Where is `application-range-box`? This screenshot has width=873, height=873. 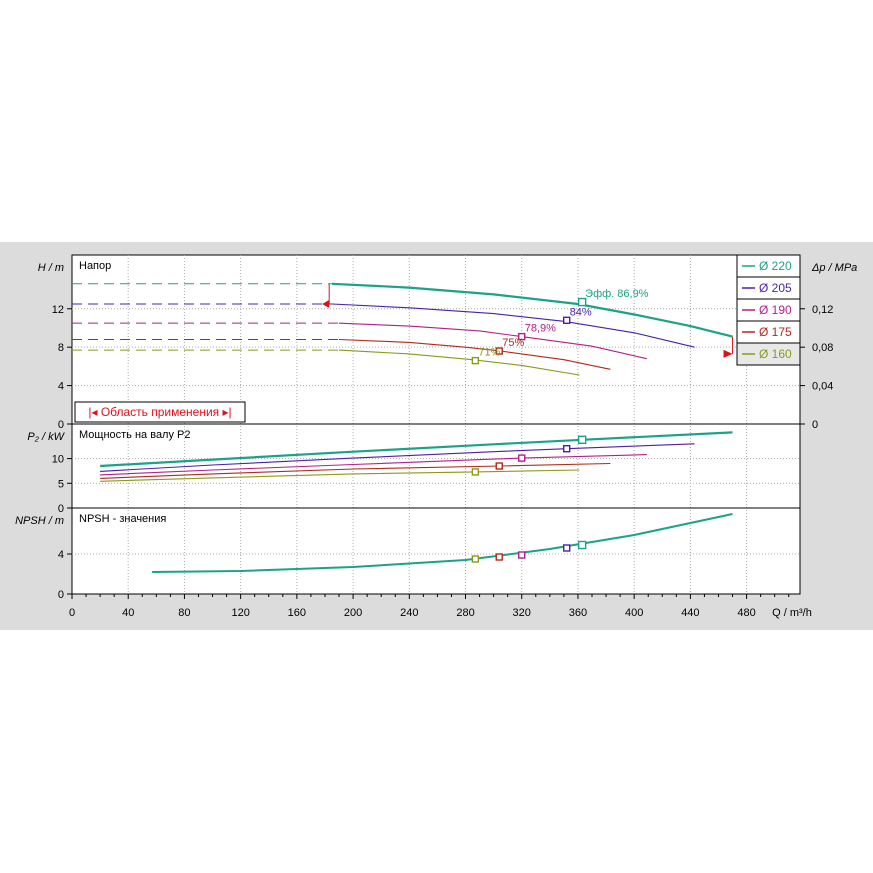 application-range-box is located at coordinates (160, 412).